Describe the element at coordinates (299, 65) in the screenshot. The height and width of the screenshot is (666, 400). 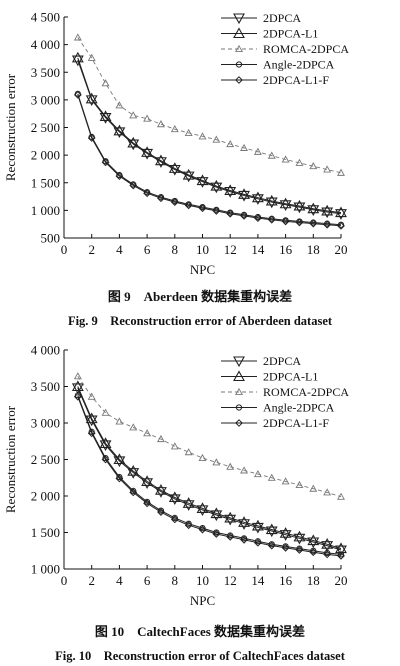
I see `legend-label: Angle-2DPCA` at that location.